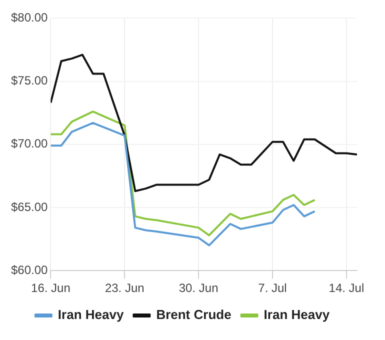 Image resolution: width=385 pixels, height=340 pixels. I want to click on x-tick-label: 7. Jul, so click(272, 288).